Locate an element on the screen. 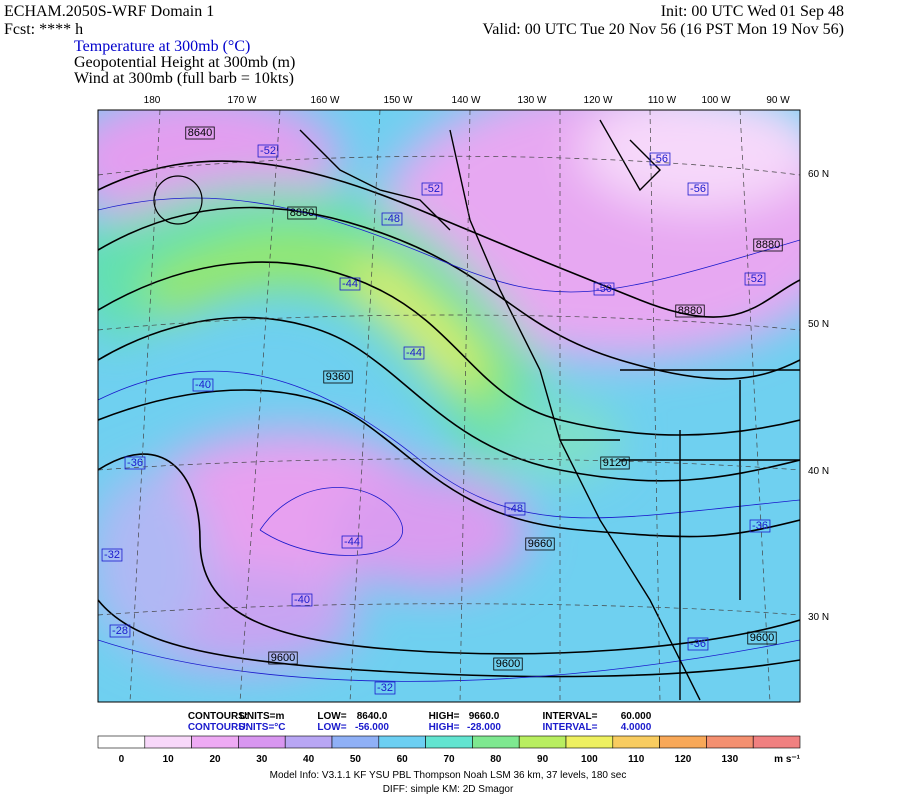  latitude-label: 30 N is located at coordinates (818, 617).